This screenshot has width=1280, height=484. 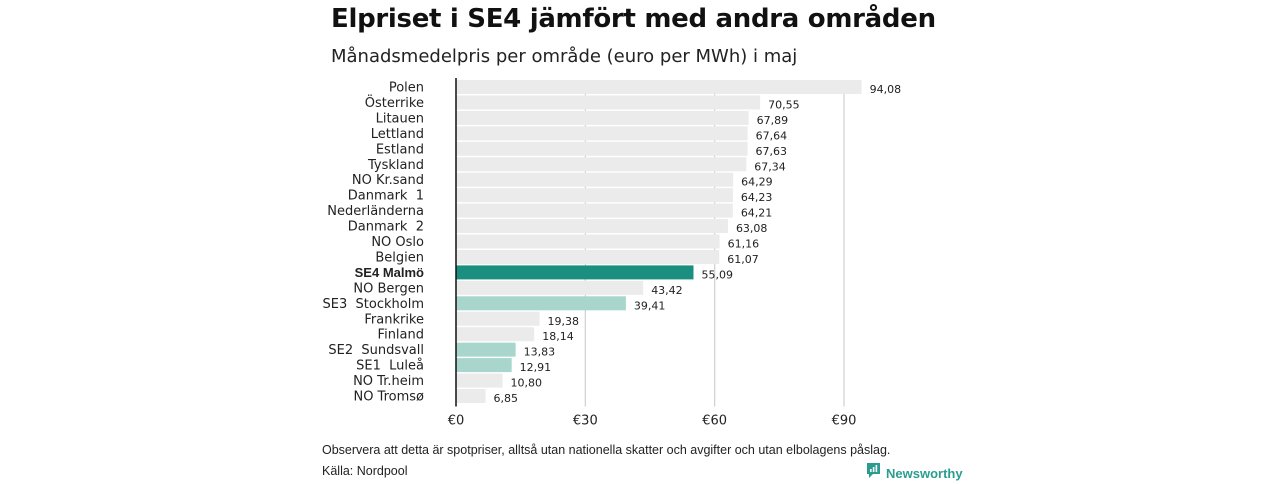 I want to click on value-label: 55,09, so click(x=717, y=274).